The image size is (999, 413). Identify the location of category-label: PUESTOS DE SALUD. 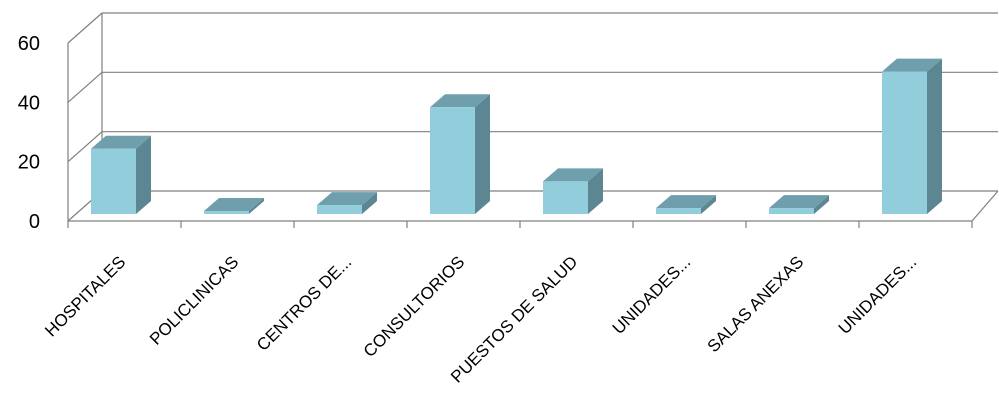
(514, 319).